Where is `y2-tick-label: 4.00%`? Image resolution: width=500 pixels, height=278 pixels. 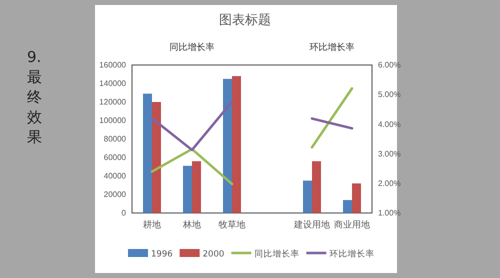 y2-tick-label: 4.00% is located at coordinates (389, 124).